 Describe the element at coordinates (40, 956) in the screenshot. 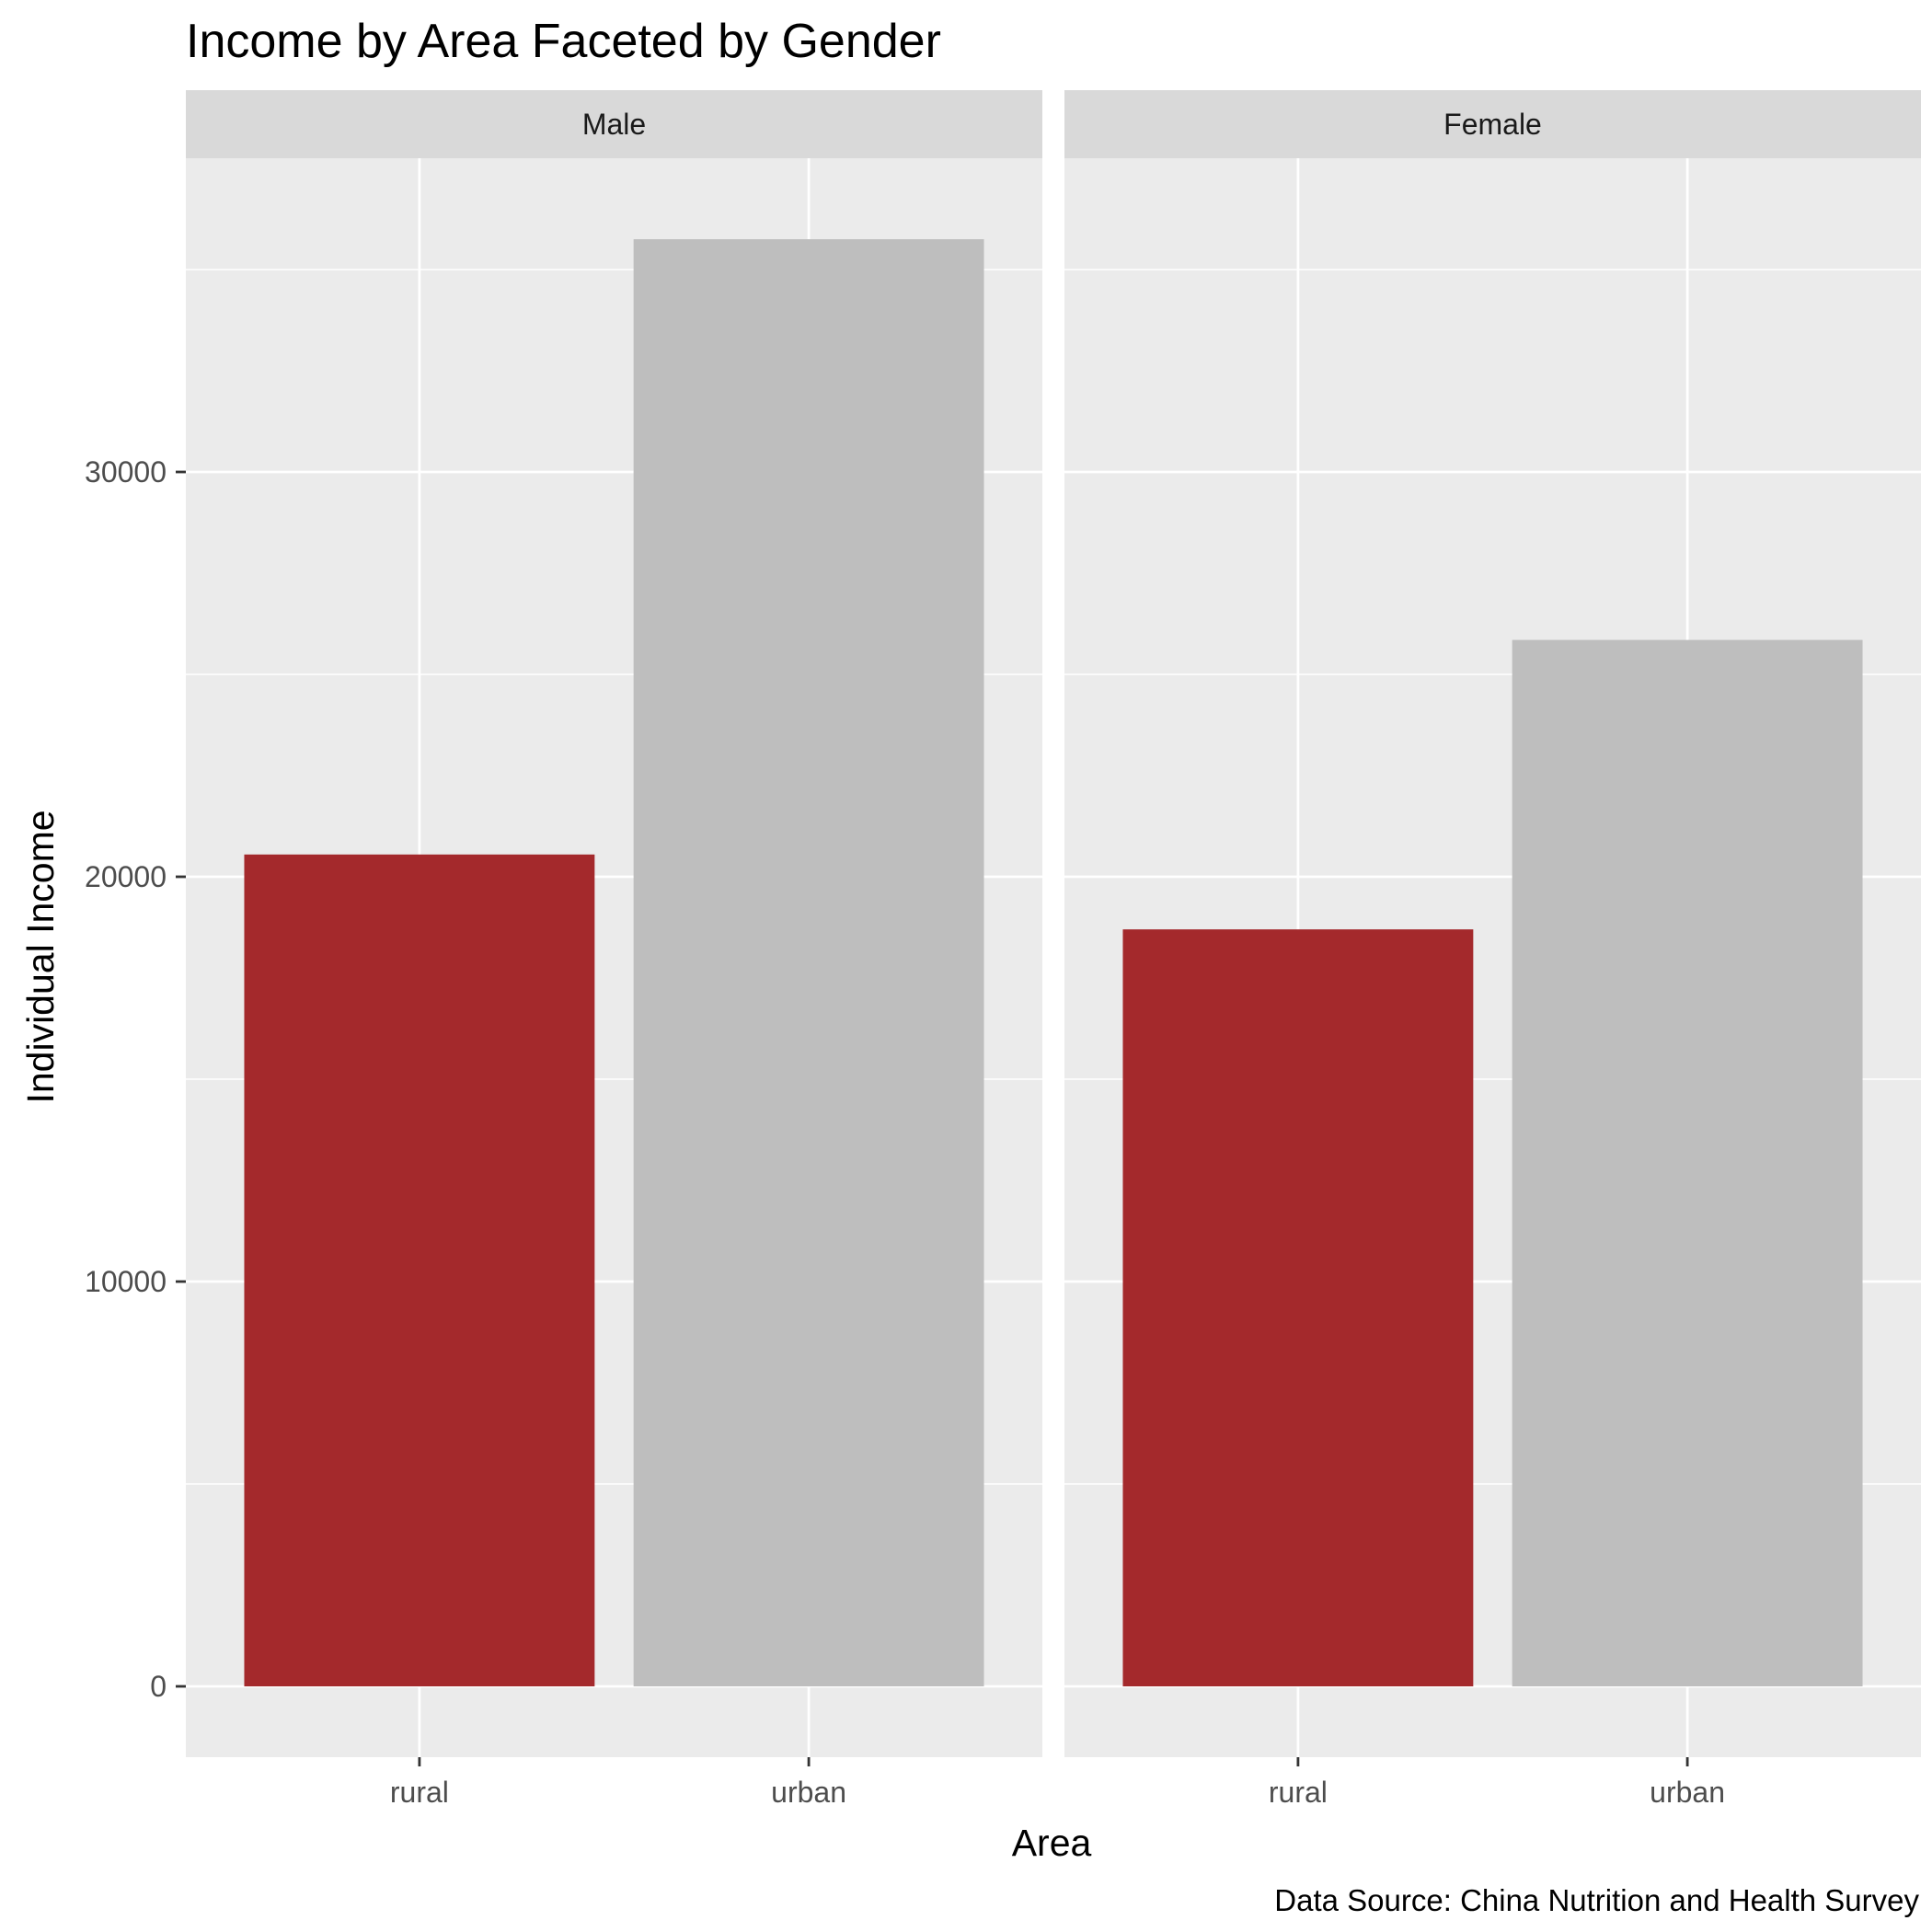

I see `y-axis-title: Individual Income` at that location.